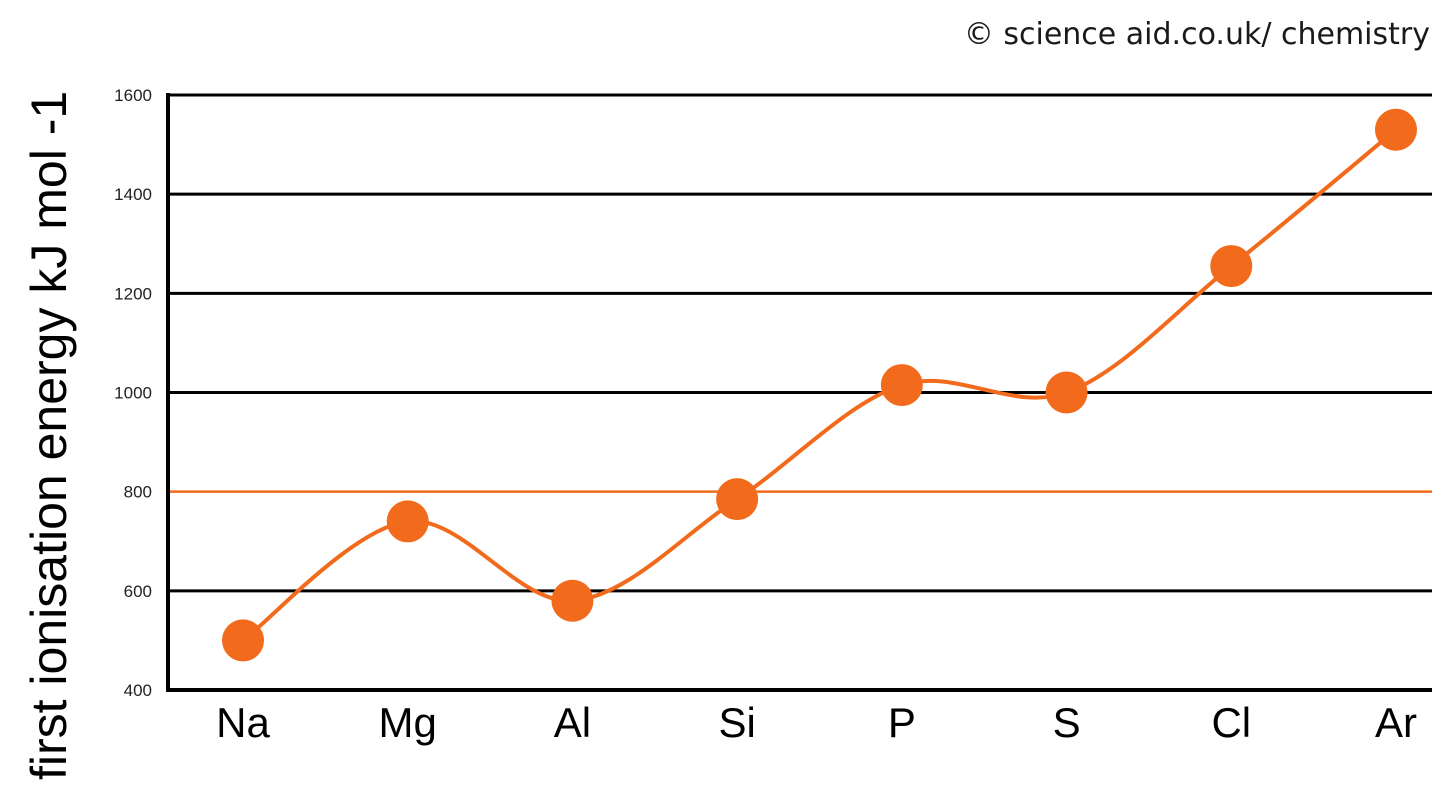 The height and width of the screenshot is (794, 1440). Describe the element at coordinates (737, 499) in the screenshot. I see `data-point-si` at that location.